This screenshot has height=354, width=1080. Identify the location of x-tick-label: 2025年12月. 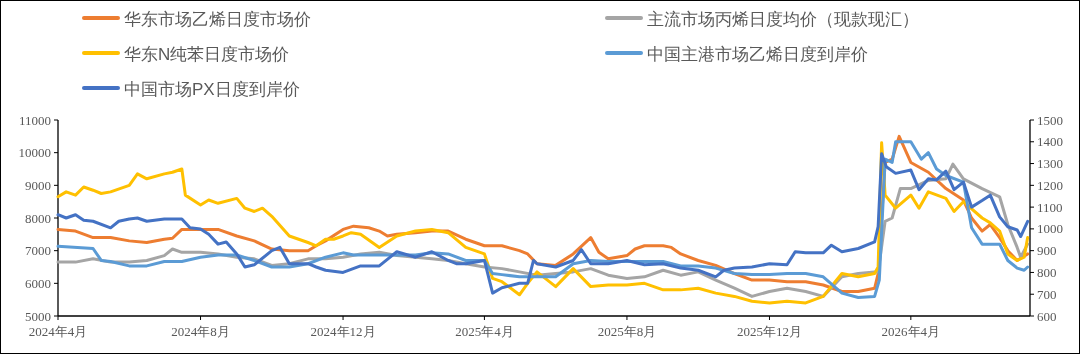
(769, 331).